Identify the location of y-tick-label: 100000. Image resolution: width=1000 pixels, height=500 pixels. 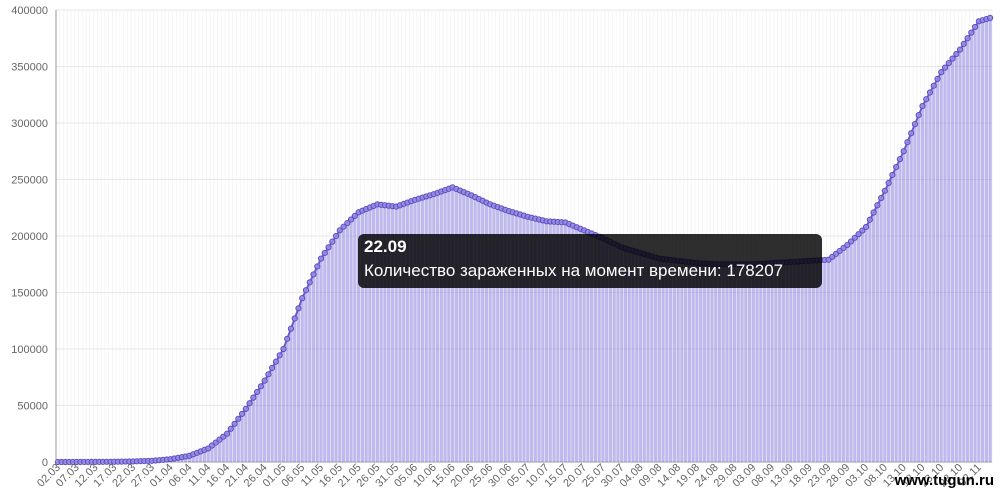
(29, 350).